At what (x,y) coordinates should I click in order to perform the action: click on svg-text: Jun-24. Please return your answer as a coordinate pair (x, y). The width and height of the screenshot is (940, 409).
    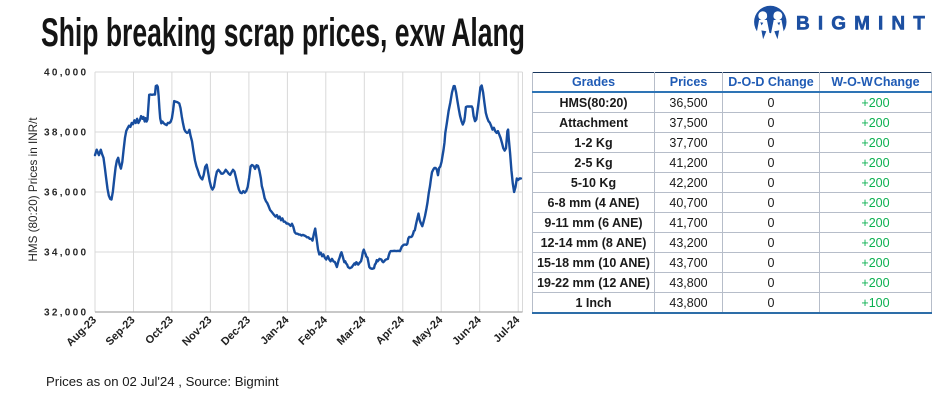
    Looking at the image, I should click on (467, 331).